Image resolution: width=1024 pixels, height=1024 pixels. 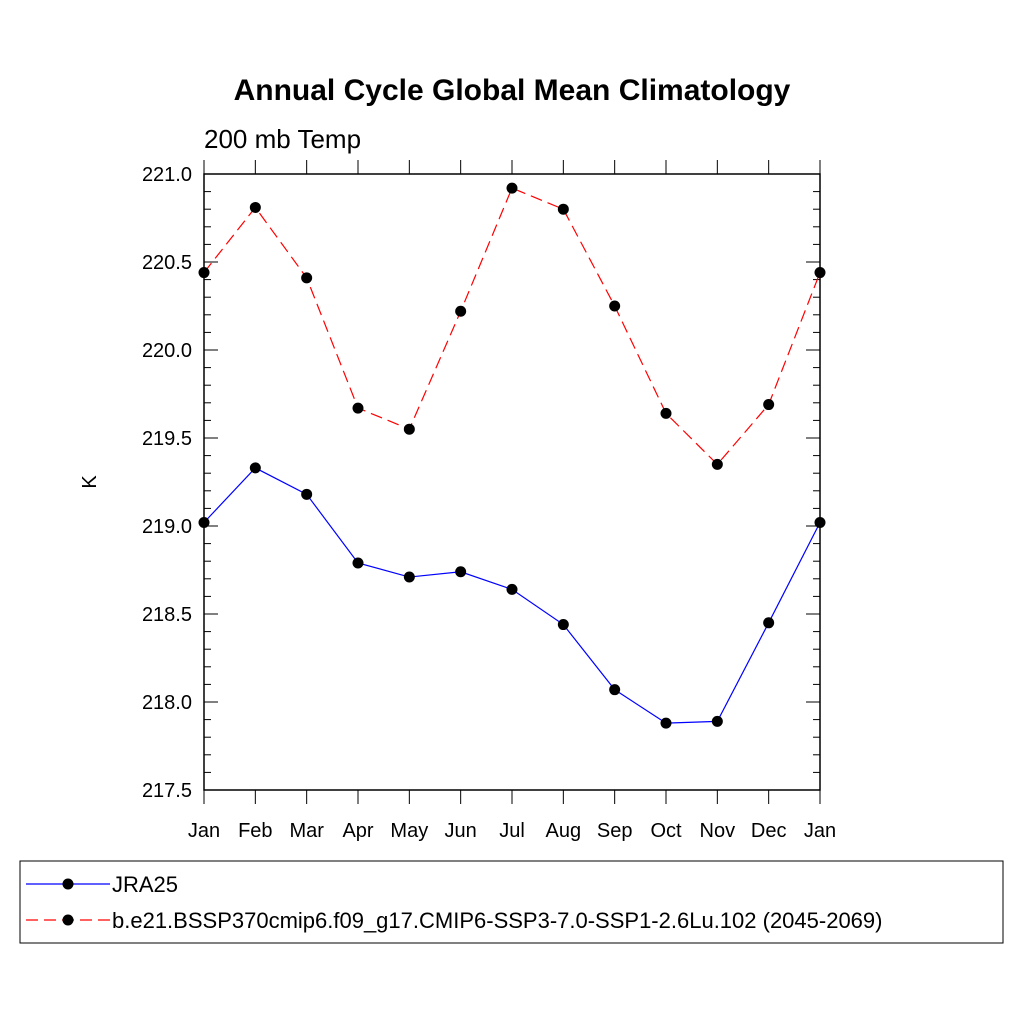 I want to click on x-tick-label: Dec, so click(x=769, y=831).